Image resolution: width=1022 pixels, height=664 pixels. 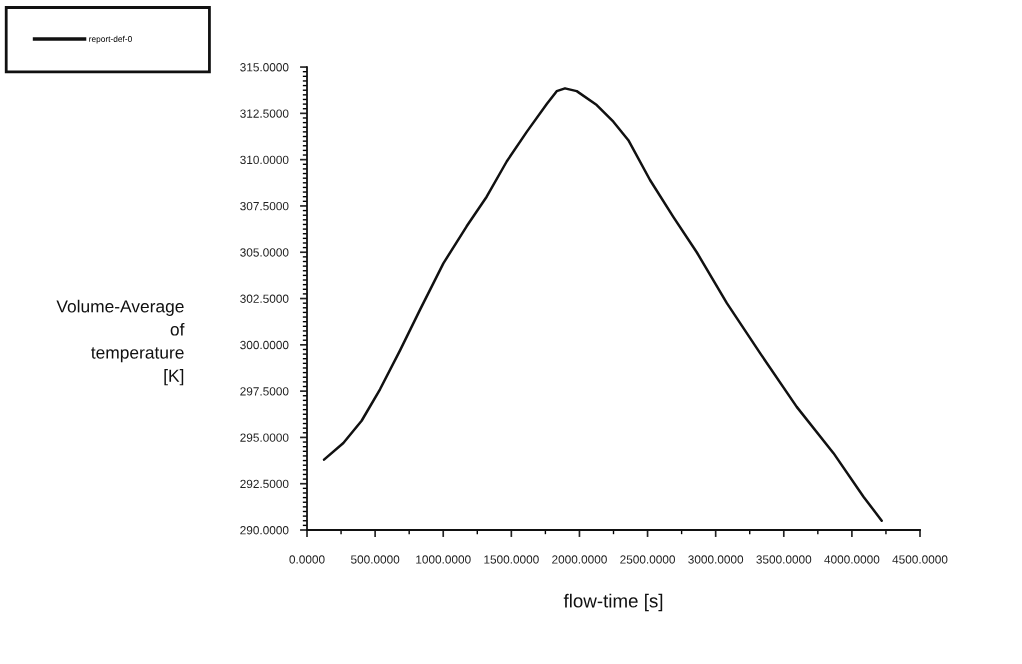 I want to click on y-tick-label: 312.5000, so click(x=264, y=113).